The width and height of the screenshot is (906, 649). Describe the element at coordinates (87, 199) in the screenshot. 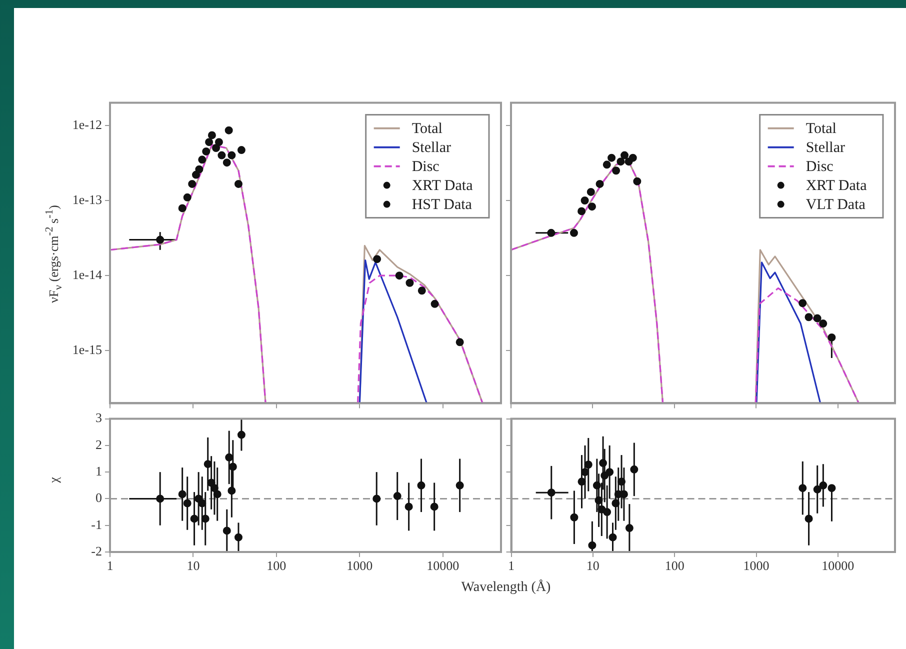

I see `y-tick-label: 1e-13` at that location.